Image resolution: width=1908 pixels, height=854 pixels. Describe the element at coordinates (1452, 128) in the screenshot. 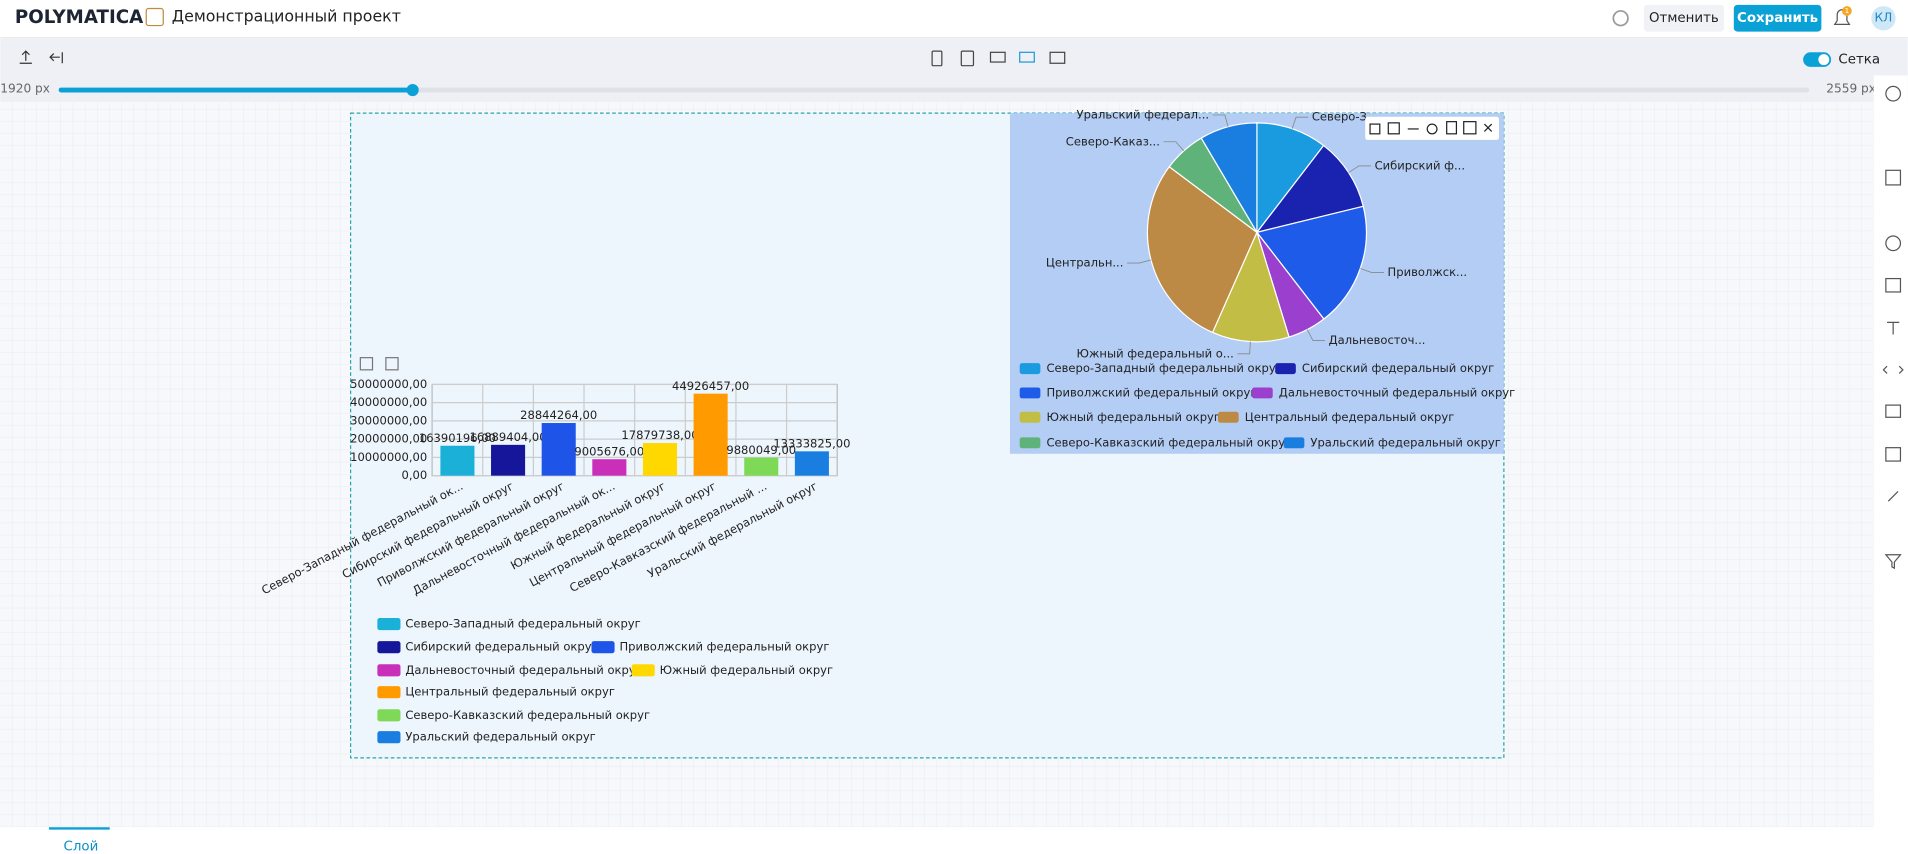

I see `copy-icon` at that location.